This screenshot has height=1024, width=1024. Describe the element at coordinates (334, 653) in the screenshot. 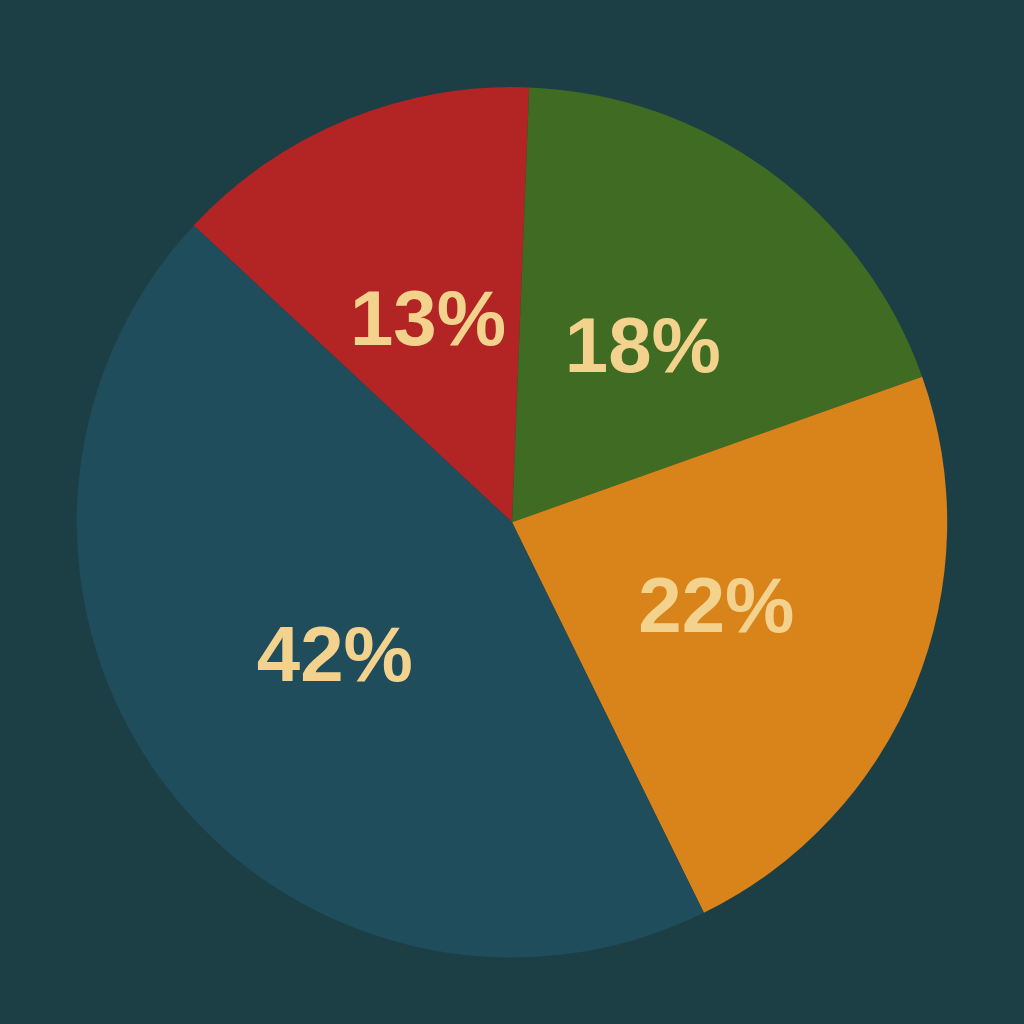

I see `data-label: 42%` at that location.